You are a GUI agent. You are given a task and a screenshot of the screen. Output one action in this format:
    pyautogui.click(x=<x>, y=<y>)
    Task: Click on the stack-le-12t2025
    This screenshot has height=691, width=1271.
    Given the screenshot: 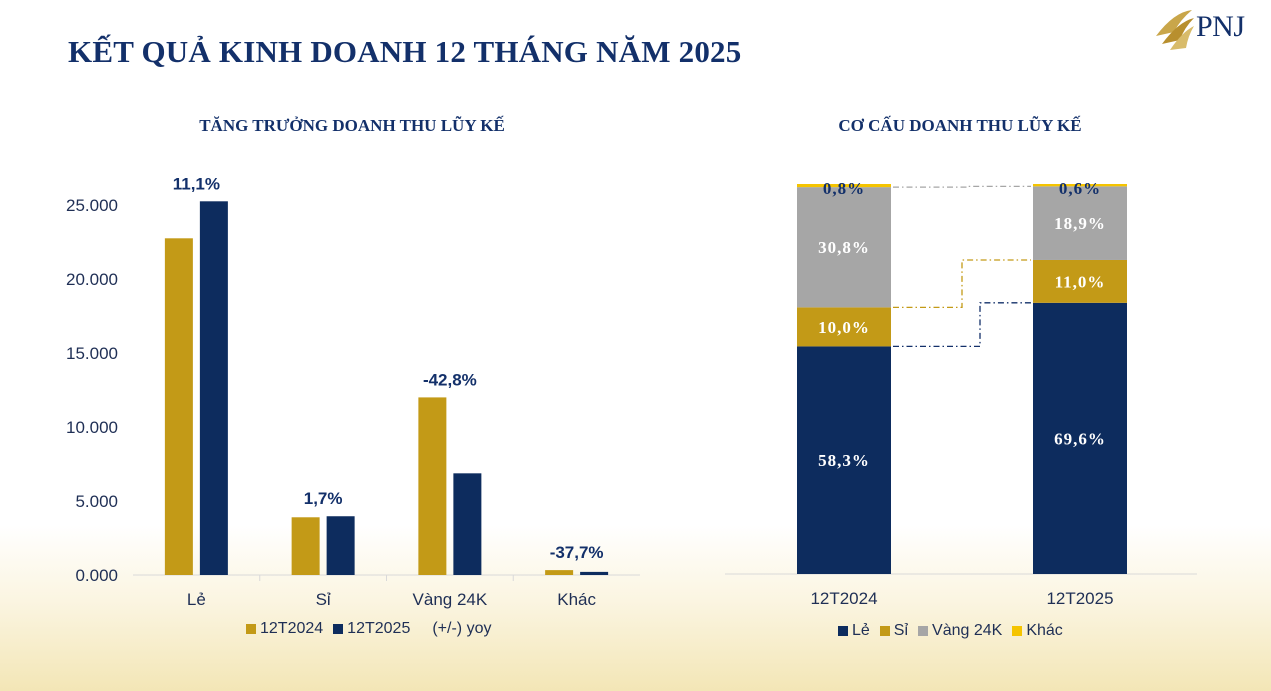 What is the action you would take?
    pyautogui.click(x=1080, y=438)
    